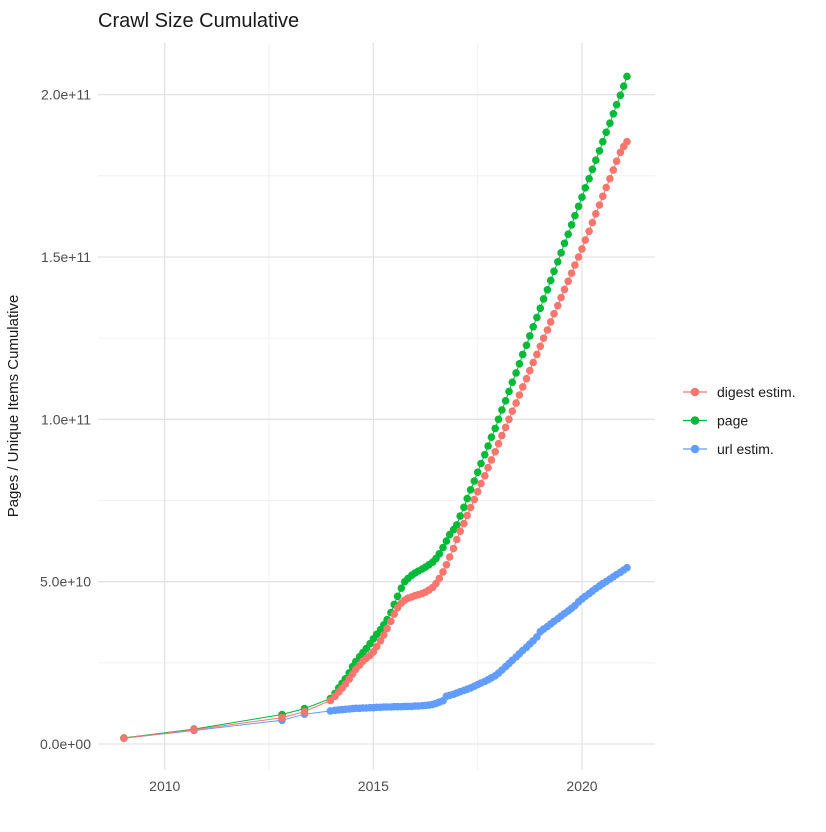  Describe the element at coordinates (732, 421) in the screenshot. I see `legend-label: page` at that location.